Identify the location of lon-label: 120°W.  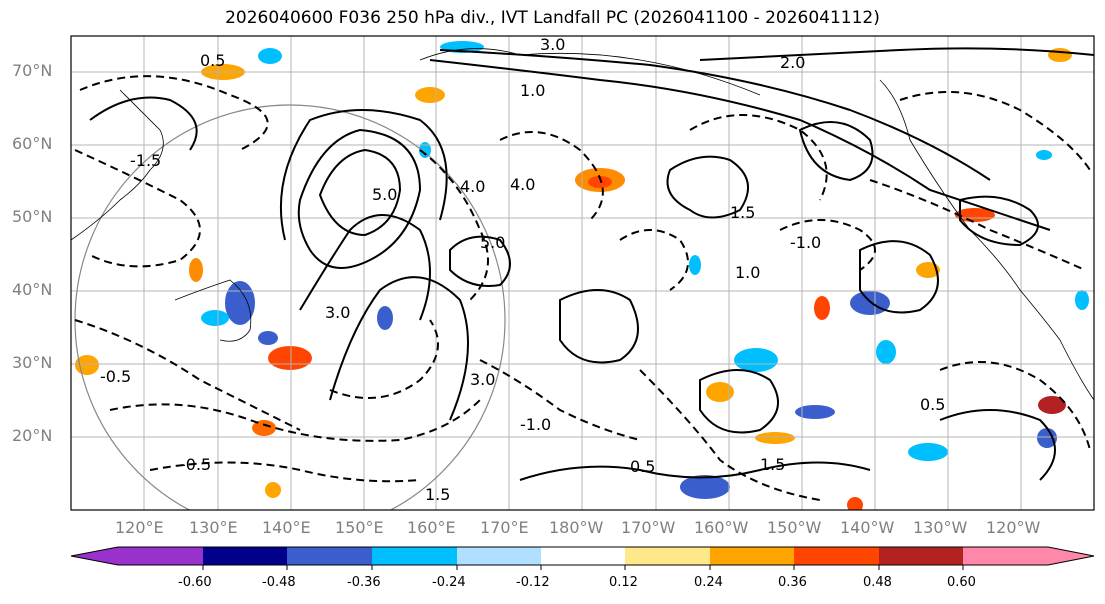
(1013, 527).